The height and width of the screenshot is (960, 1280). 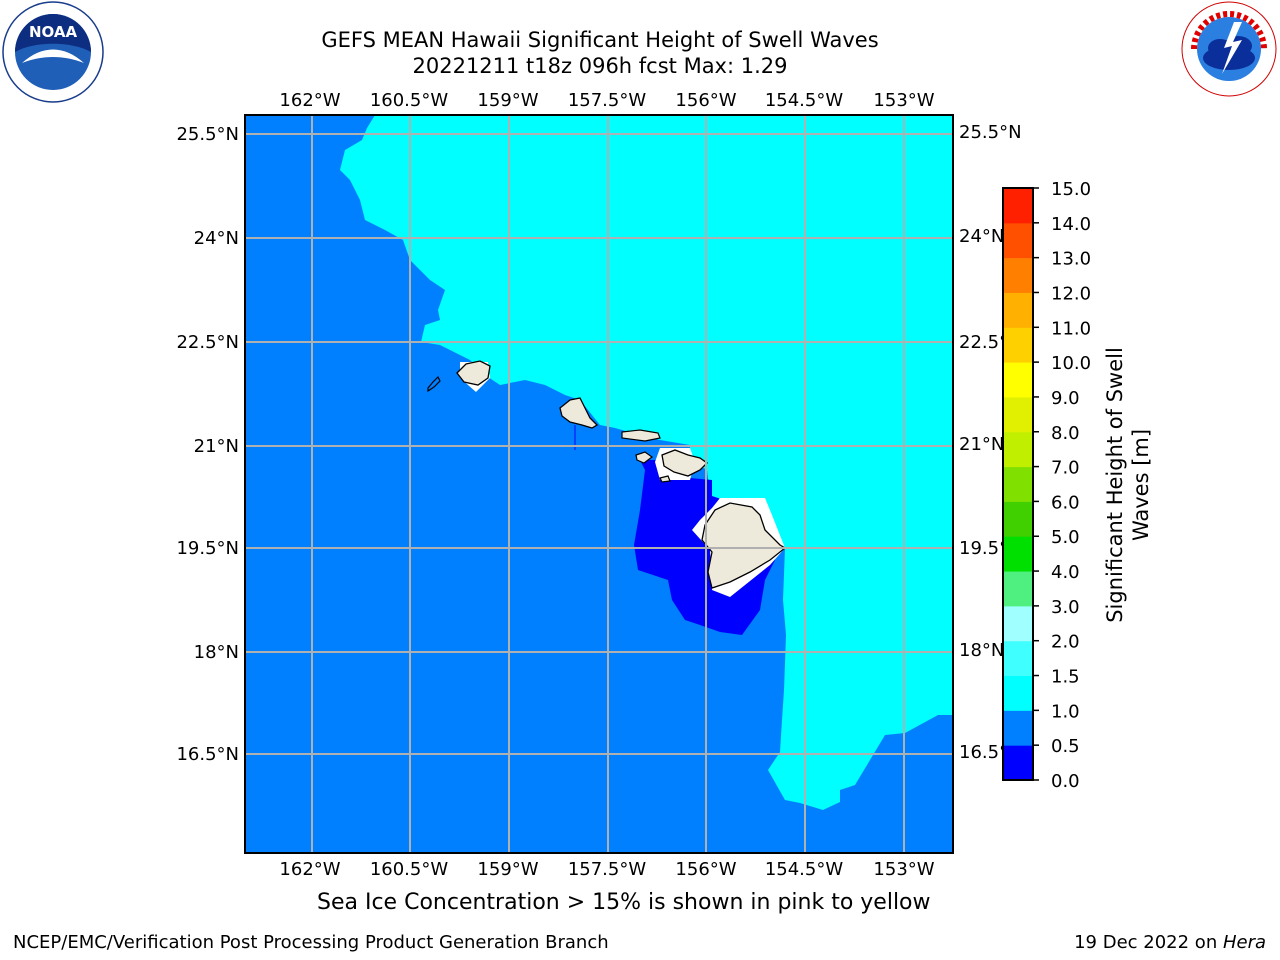 What do you see at coordinates (1065, 572) in the screenshot?
I see `colorbar-tick-label: 4.0` at bounding box center [1065, 572].